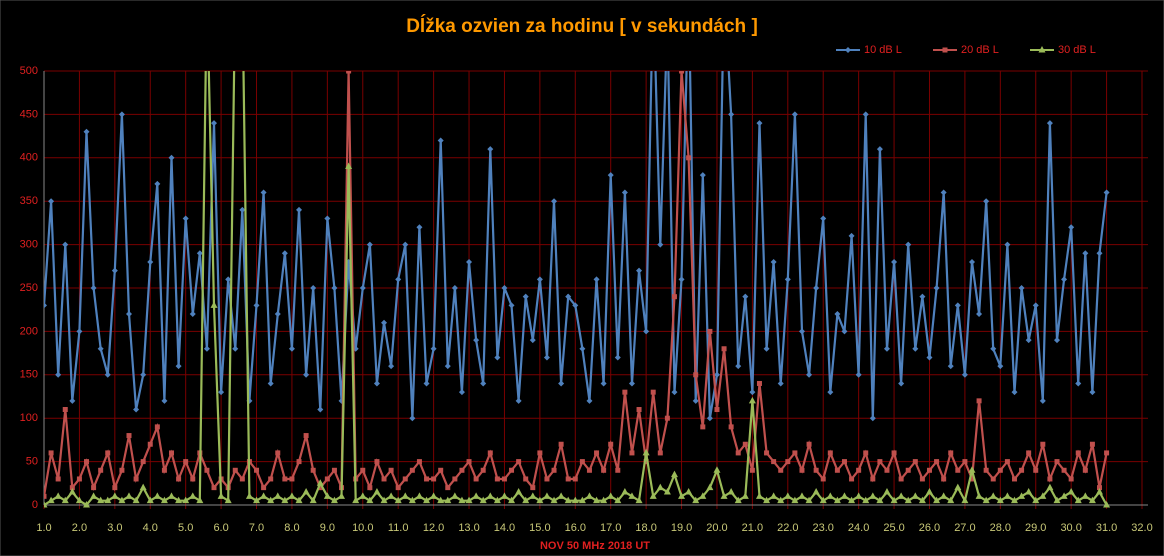  Describe the element at coordinates (114, 528) in the screenshot. I see `x-tick-label: 3.0` at that location.